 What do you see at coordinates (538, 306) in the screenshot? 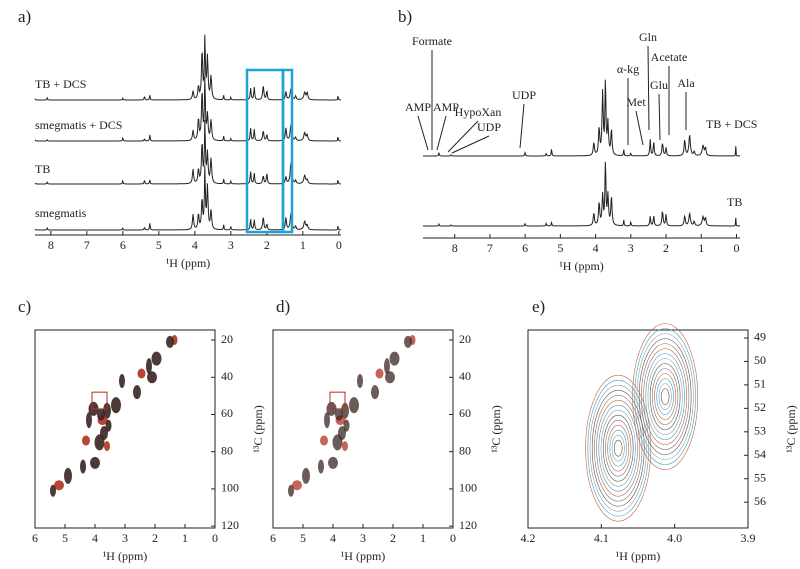
I see `panel-label: e)` at bounding box center [538, 306].